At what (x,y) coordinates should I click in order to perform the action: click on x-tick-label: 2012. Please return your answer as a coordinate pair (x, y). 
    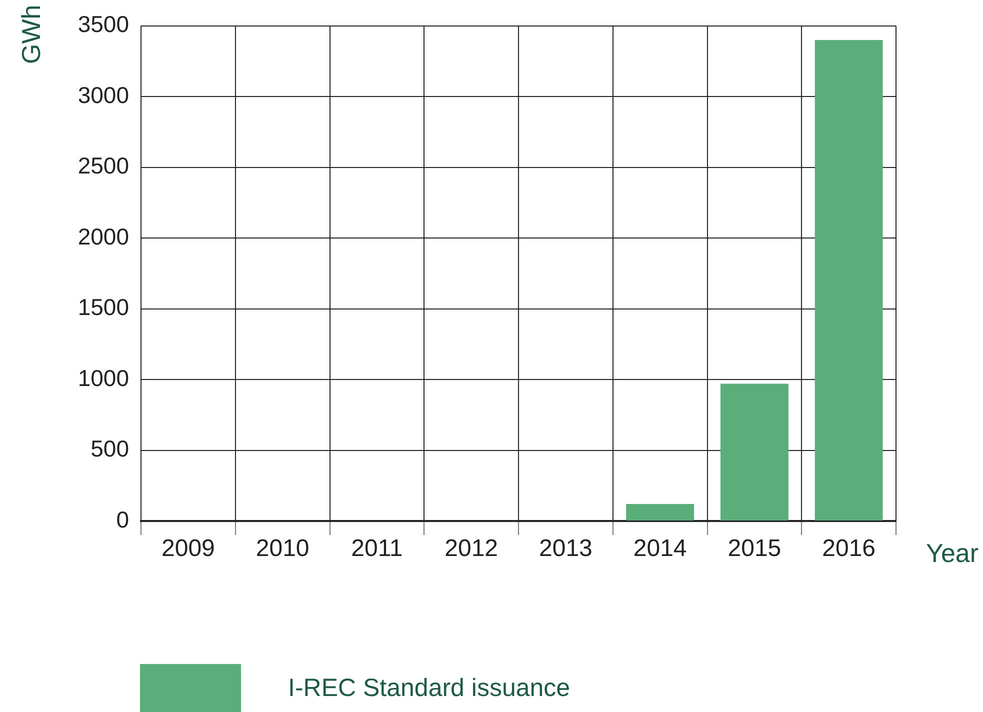
    Looking at the image, I should click on (471, 548).